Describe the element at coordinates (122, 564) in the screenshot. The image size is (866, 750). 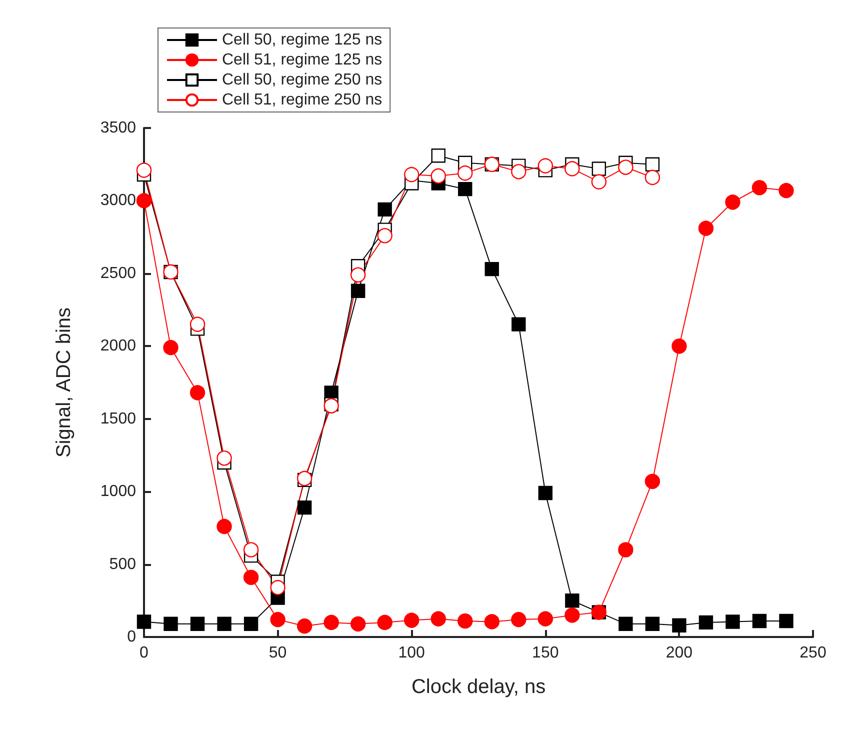
I see `y-tick-label: 500` at that location.